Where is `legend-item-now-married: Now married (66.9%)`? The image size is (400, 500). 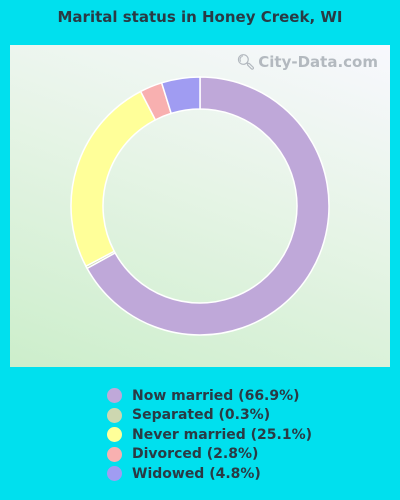 legend-item-now-married: Now married (66.9%) is located at coordinates (209, 396).